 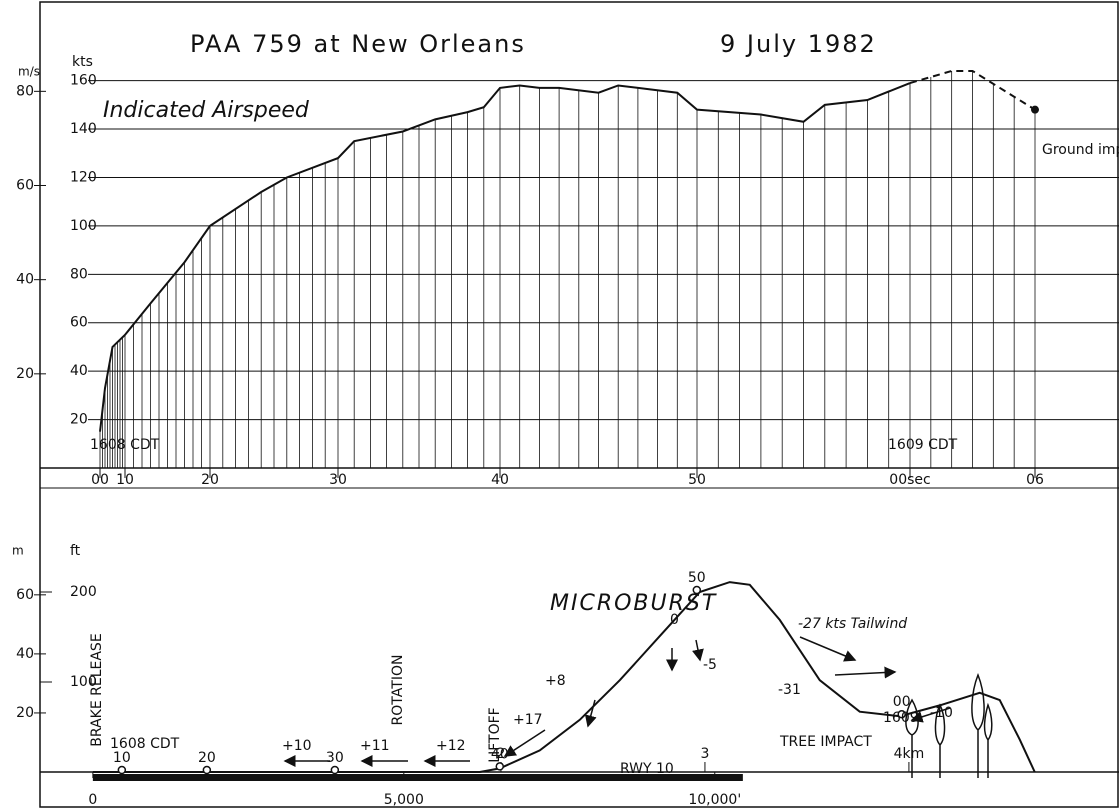 What do you see at coordinates (83, 592) in the screenshot?
I see `y-tick-label: 200` at bounding box center [83, 592].